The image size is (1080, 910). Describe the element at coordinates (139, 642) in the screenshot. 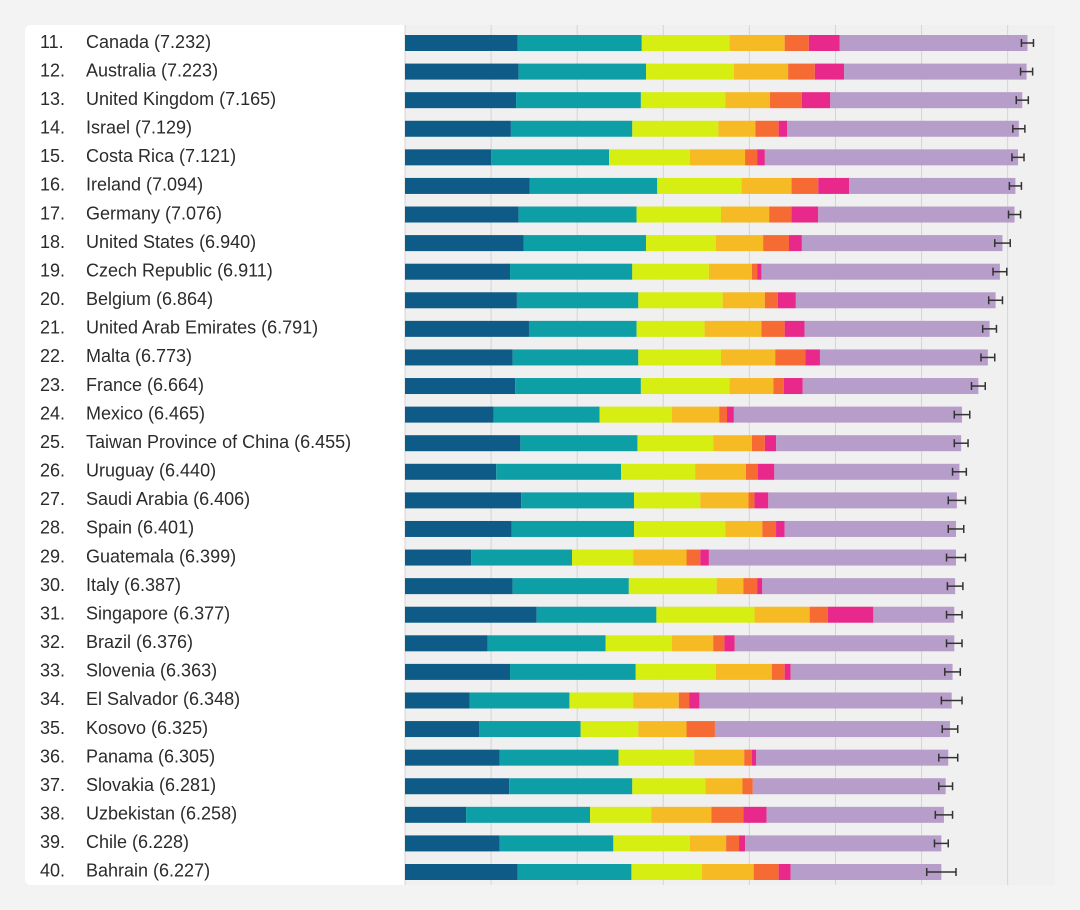

I see `category-label: Brazil (6.376)` at that location.